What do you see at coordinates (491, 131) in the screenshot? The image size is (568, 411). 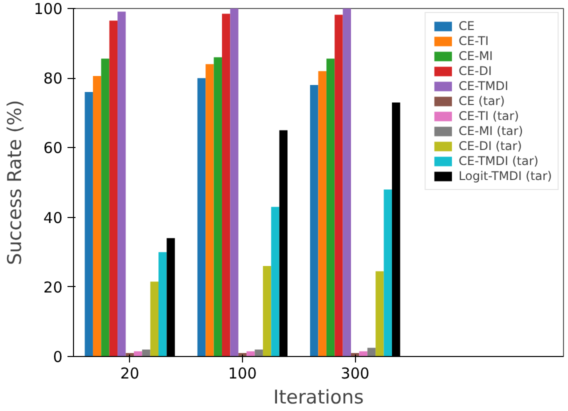 I see `legend-label: CE-MI (tar)` at bounding box center [491, 131].